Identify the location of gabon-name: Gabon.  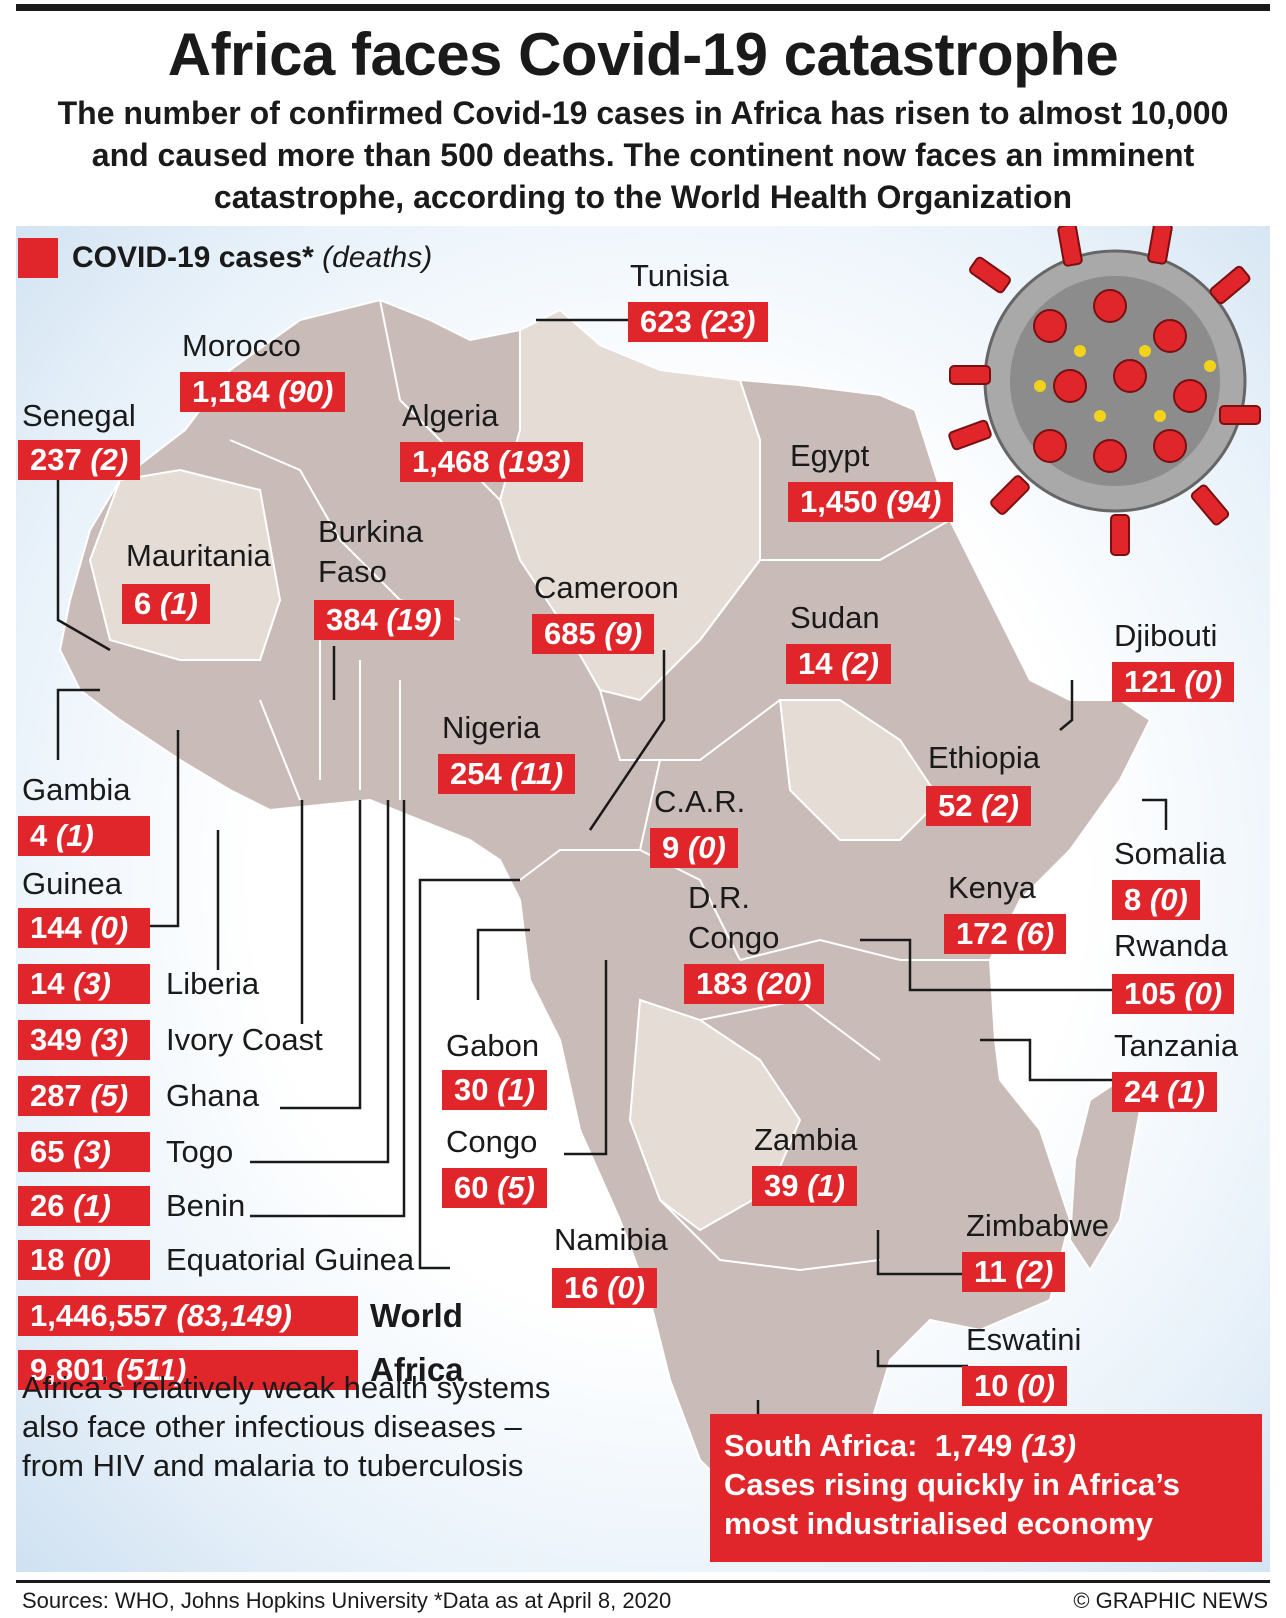
(493, 1045).